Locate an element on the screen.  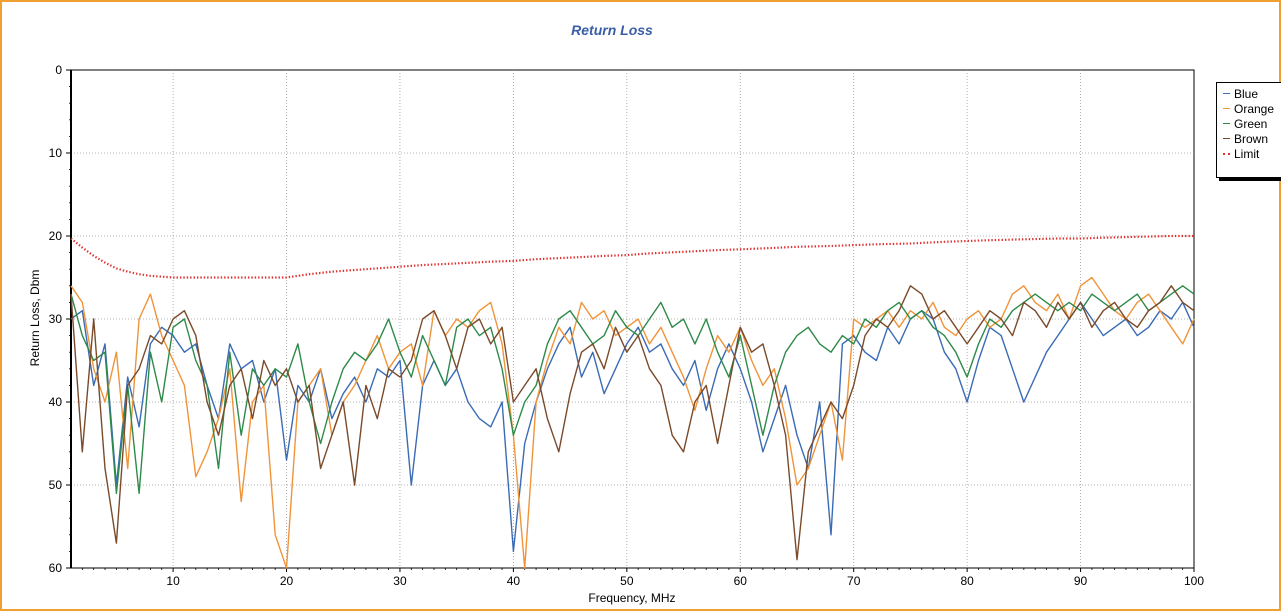
legend-item-green: Green is located at coordinates (1249, 123).